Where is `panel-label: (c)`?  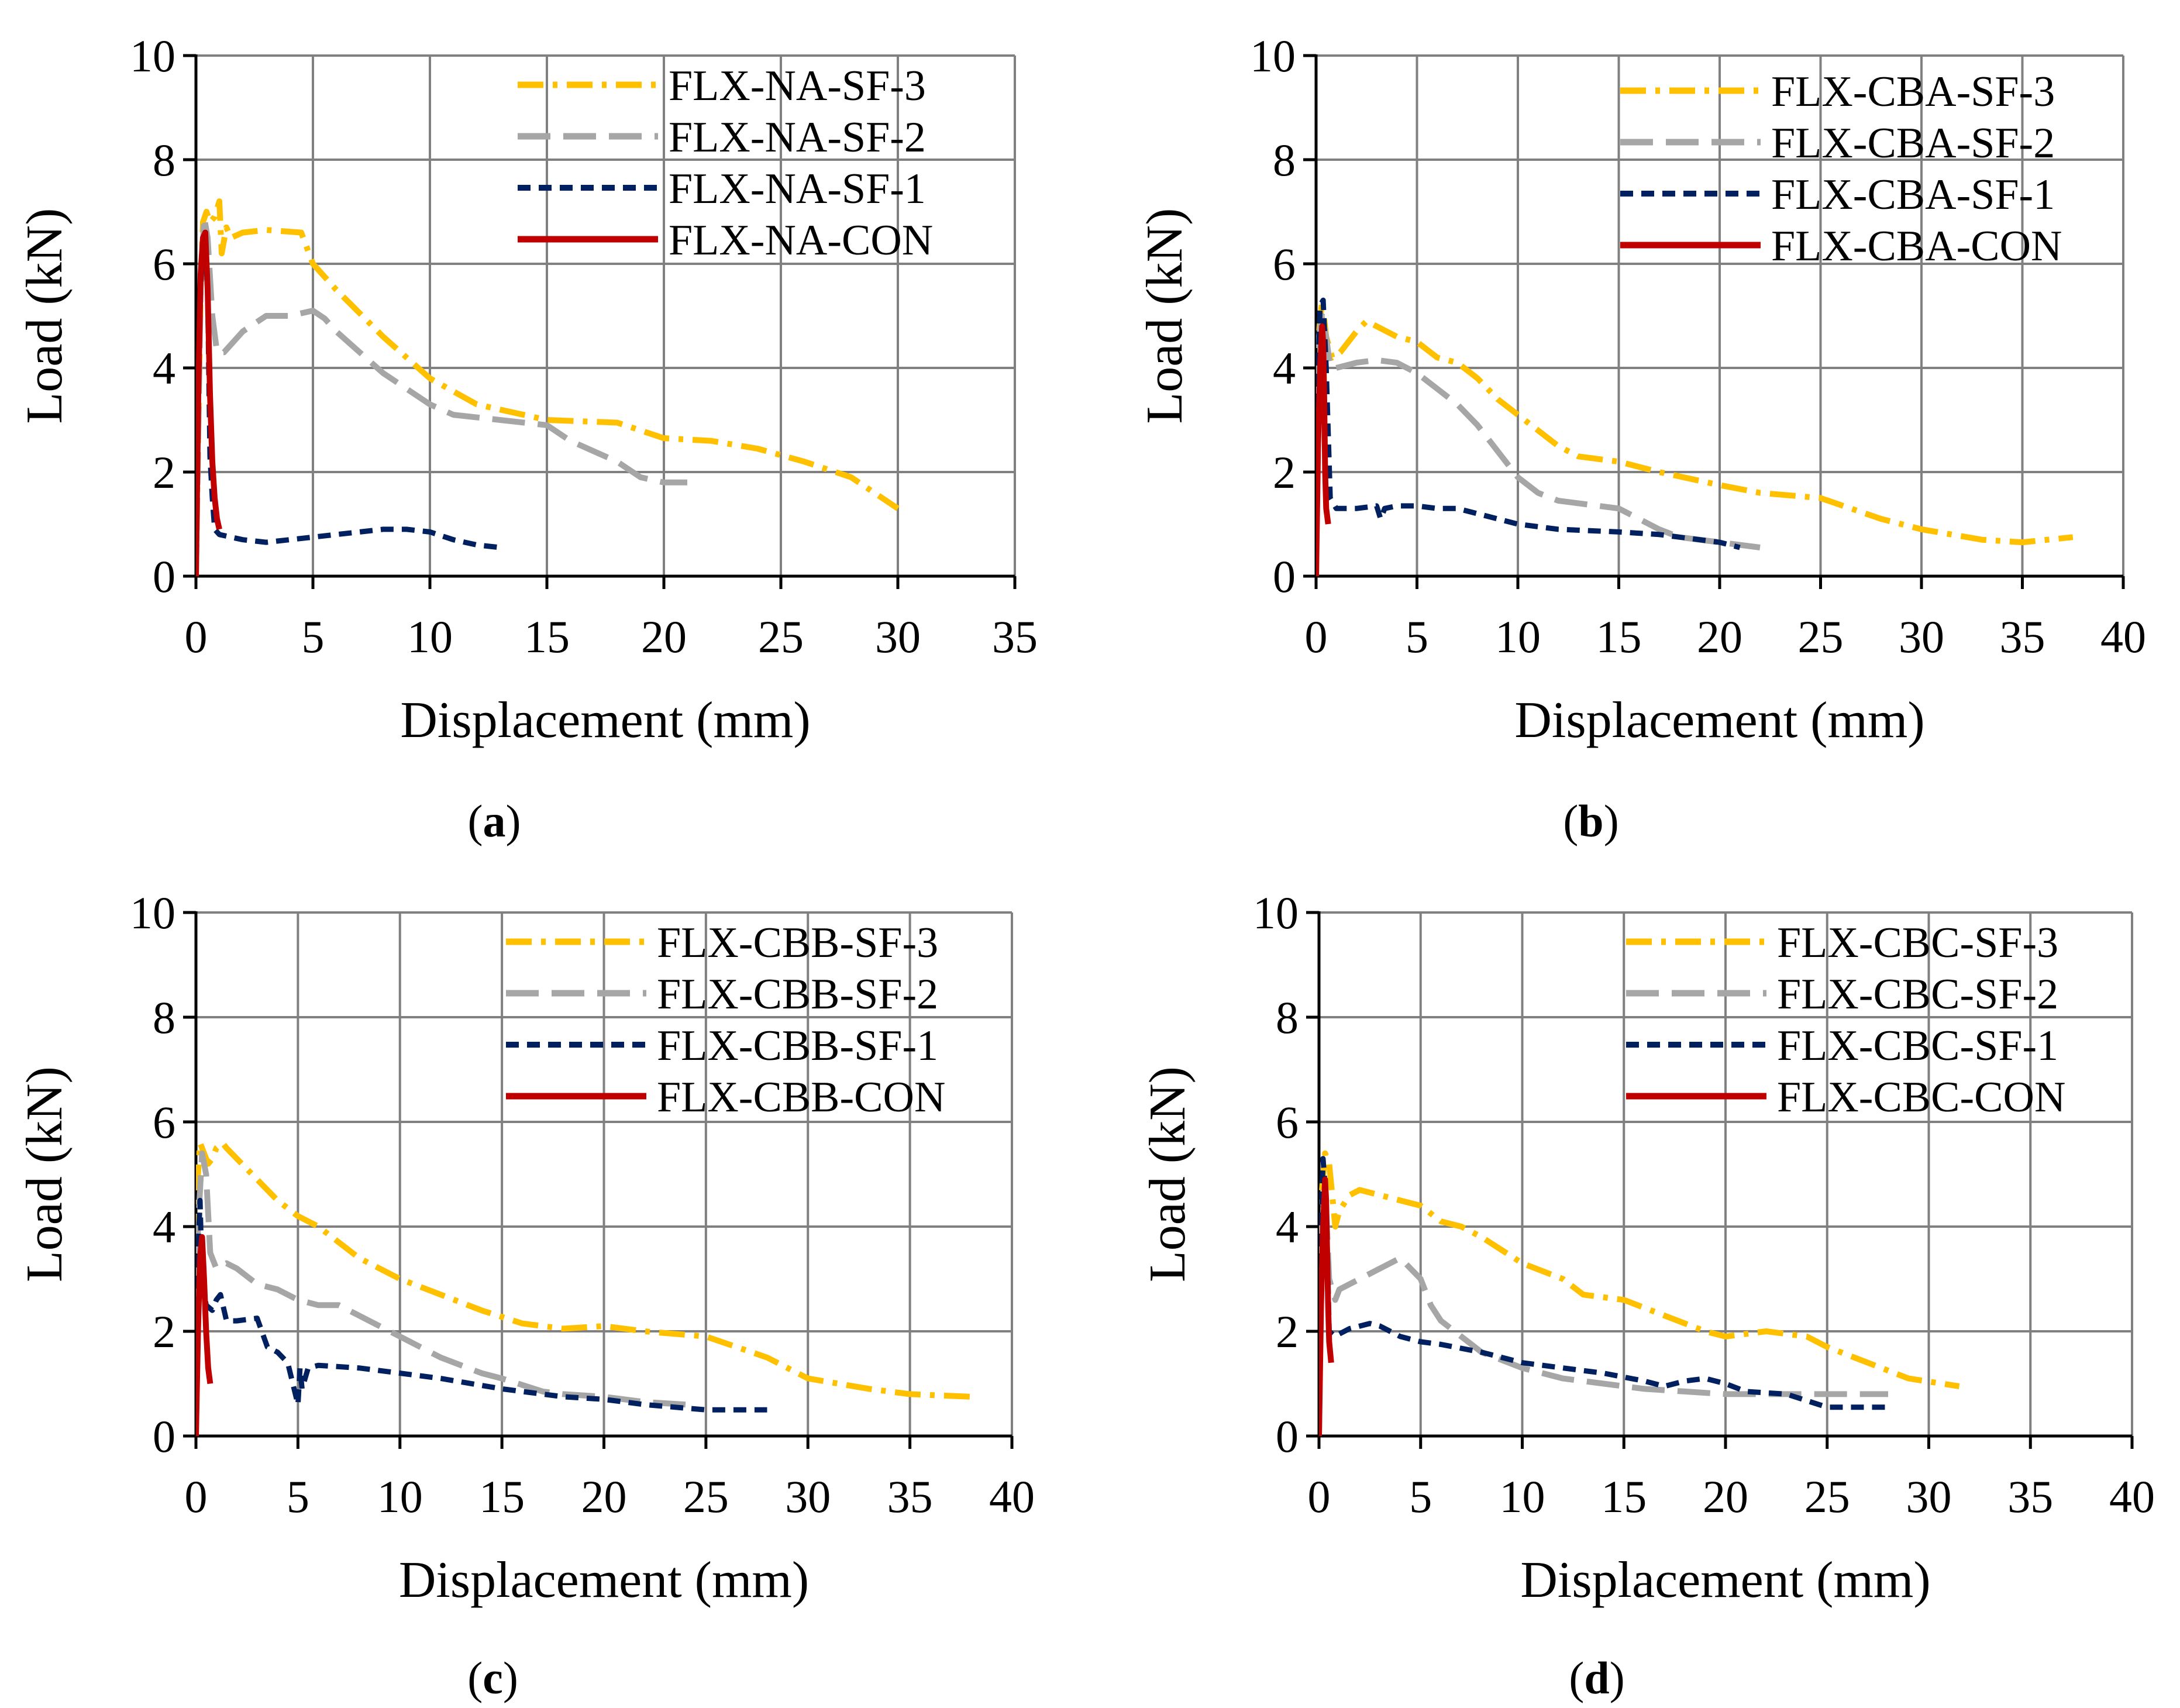 panel-label: (c) is located at coordinates (493, 1677).